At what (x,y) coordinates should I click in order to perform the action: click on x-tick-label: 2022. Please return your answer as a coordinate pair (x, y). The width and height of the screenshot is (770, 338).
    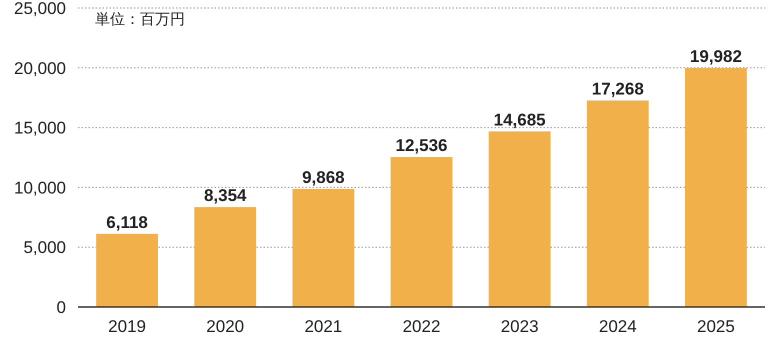
    Looking at the image, I should click on (421, 326).